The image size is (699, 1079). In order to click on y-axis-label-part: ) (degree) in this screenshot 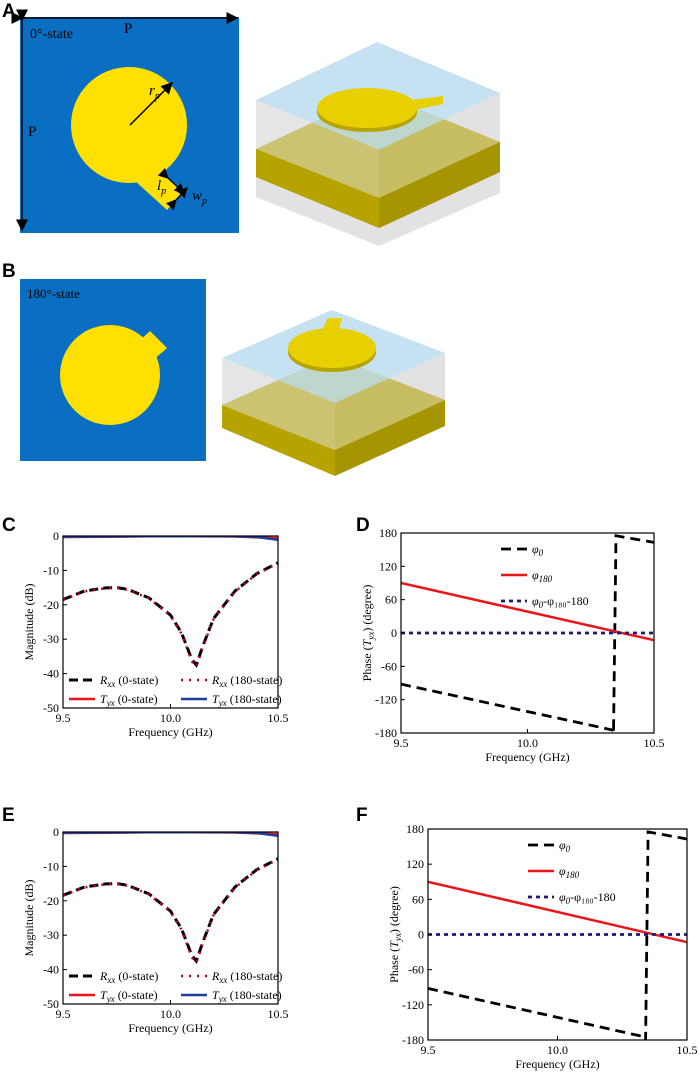, I will do `click(367, 608)`.